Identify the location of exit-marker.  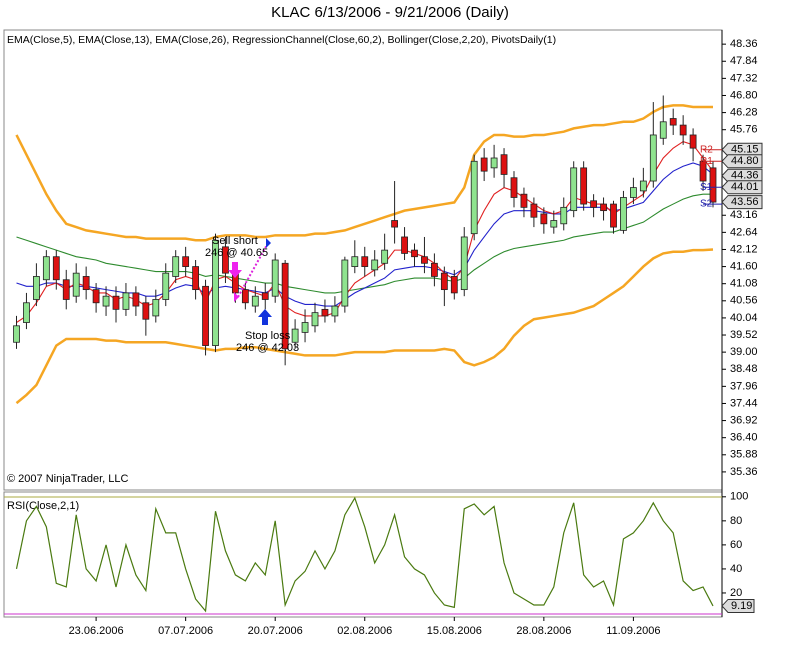
(268, 243).